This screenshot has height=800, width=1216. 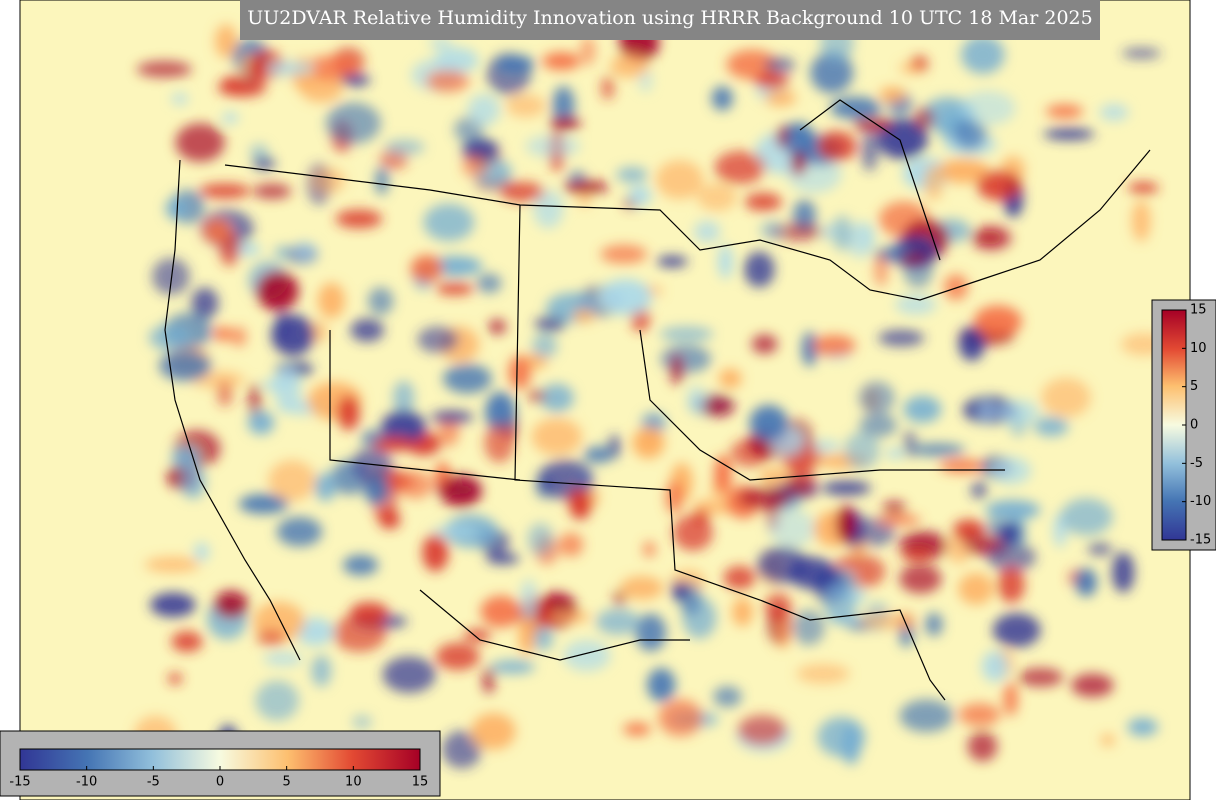 What do you see at coordinates (19, 782) in the screenshot?
I see `colorbar-tick-label: -15` at bounding box center [19, 782].